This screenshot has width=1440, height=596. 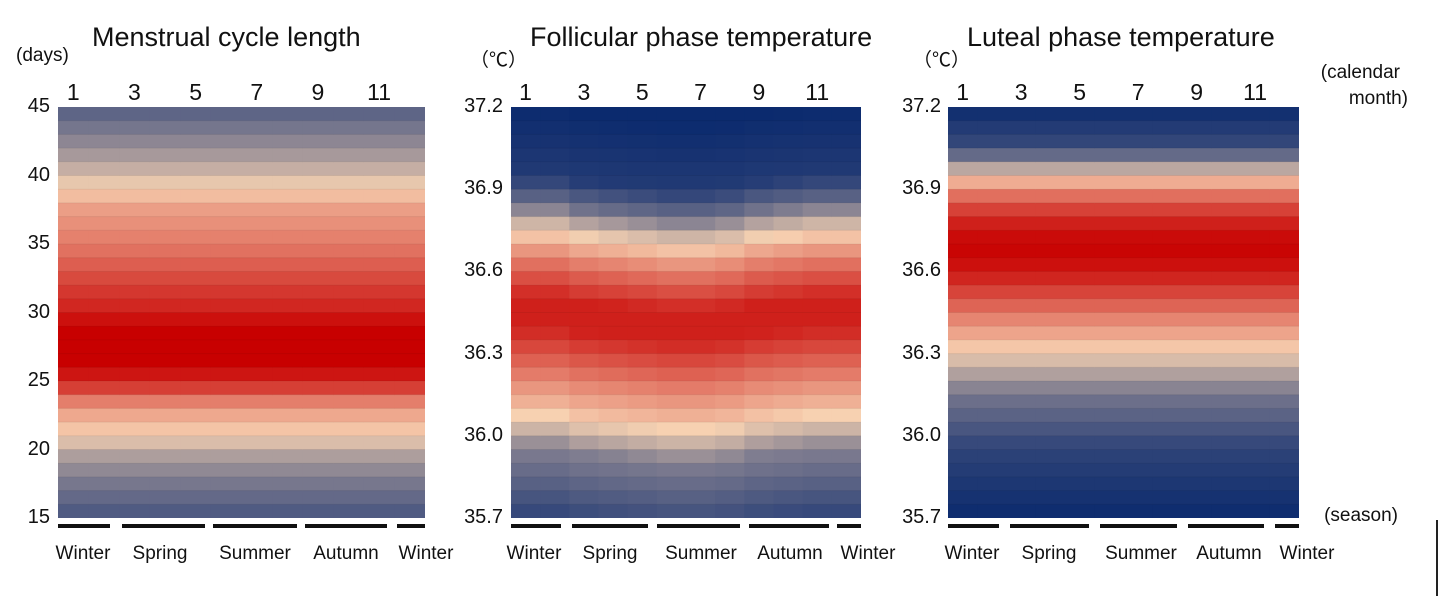 I want to click on y-tick-label: 36.9, so click(x=483, y=188).